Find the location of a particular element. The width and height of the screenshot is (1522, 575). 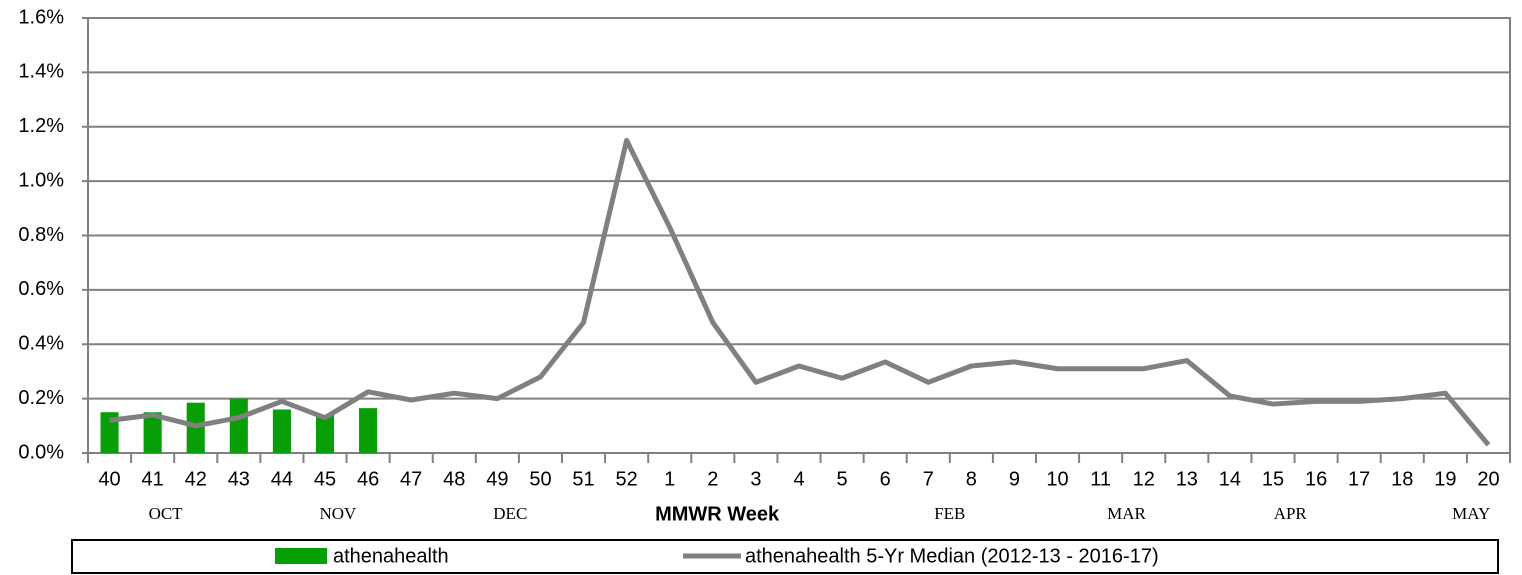

x-tick-label: 5 is located at coordinates (842, 479).